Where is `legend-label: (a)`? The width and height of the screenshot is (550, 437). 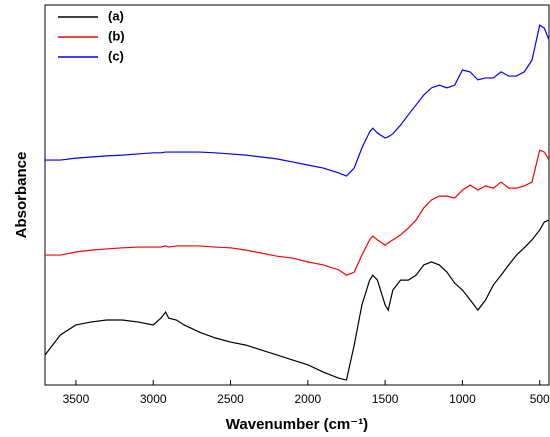 legend-label: (a) is located at coordinates (116, 15).